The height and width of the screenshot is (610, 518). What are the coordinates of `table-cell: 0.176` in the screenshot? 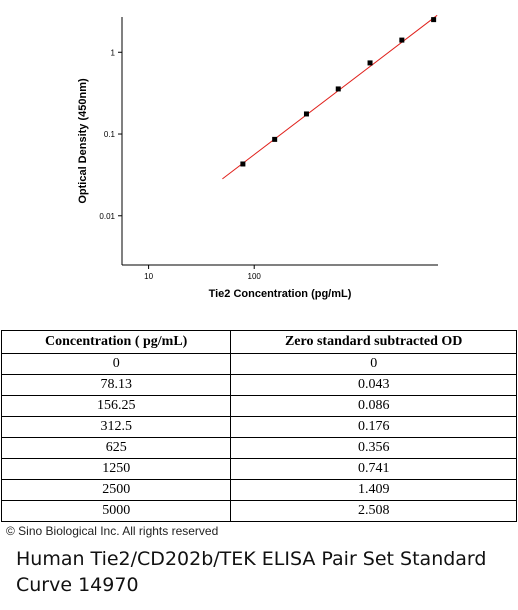 It's located at (373, 427).